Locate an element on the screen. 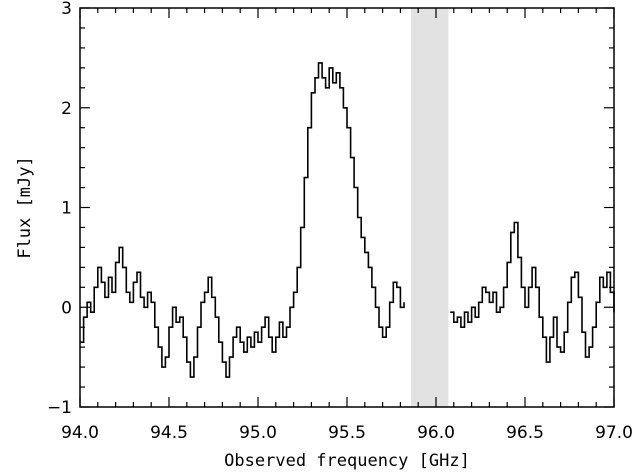 Image resolution: width=636 pixels, height=472 pixels. x-tick-label: 94.5 is located at coordinates (169, 433).